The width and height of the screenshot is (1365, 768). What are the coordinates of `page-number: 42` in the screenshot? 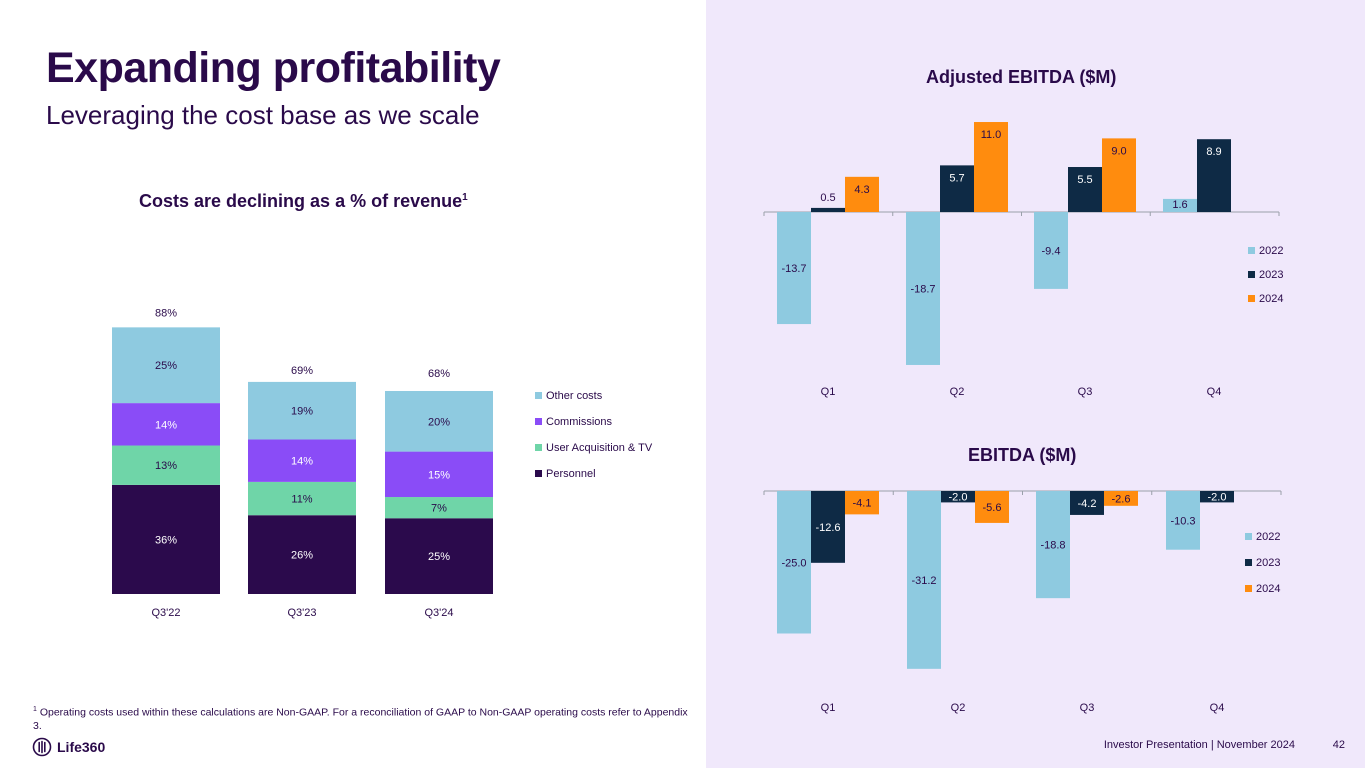 It's located at (1338, 745).